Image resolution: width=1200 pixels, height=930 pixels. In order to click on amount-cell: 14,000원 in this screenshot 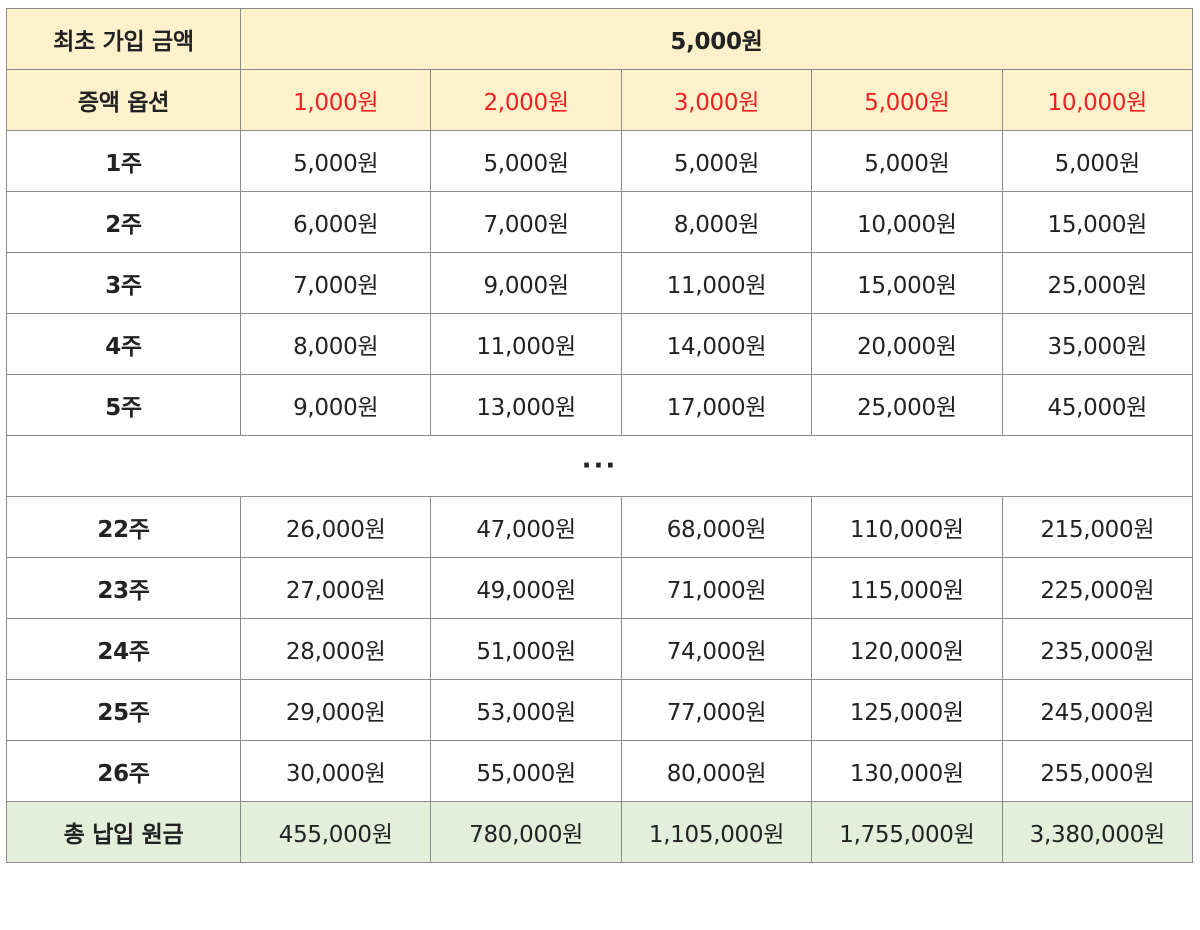, I will do `click(716, 344)`.